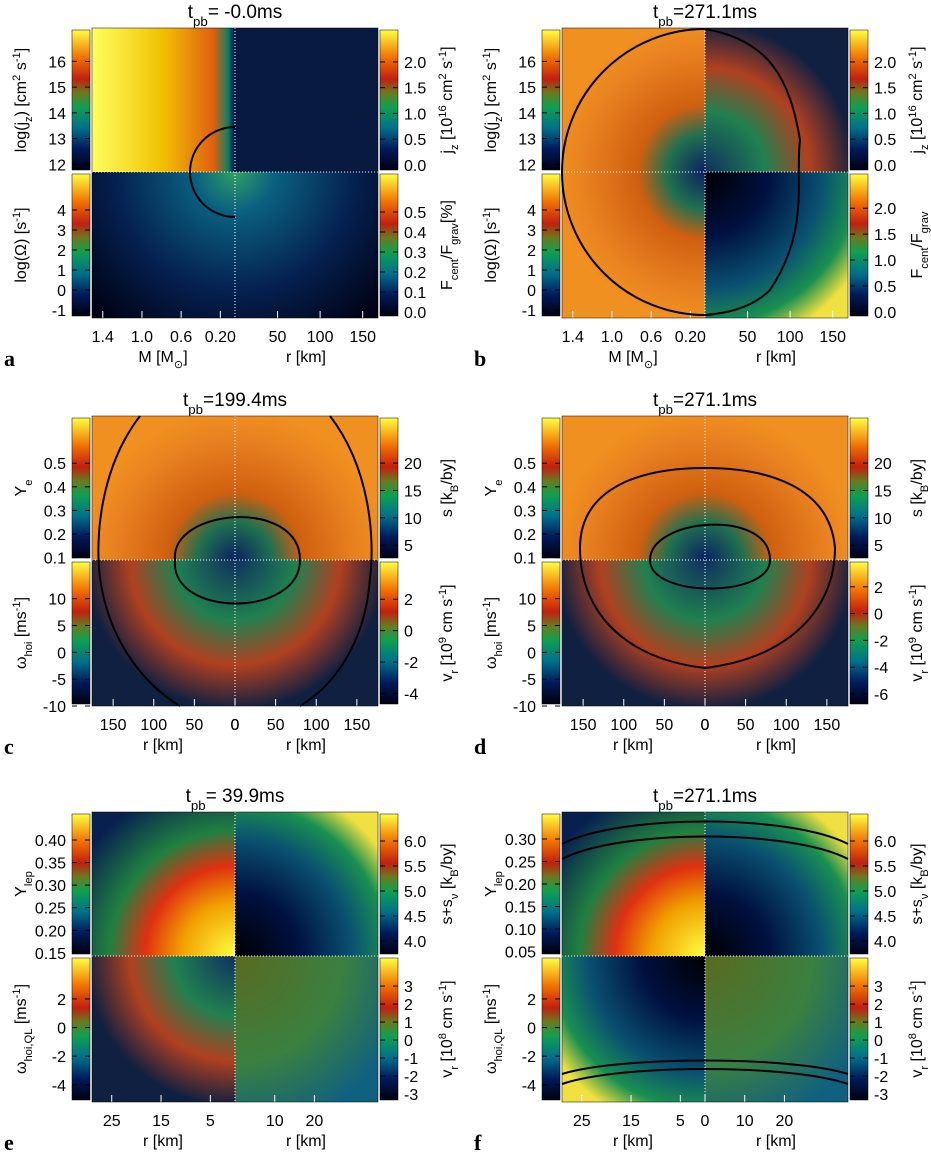 The height and width of the screenshot is (1155, 931). Describe the element at coordinates (57, 165) in the screenshot. I see `colorbar-tick-label: 12` at that location.